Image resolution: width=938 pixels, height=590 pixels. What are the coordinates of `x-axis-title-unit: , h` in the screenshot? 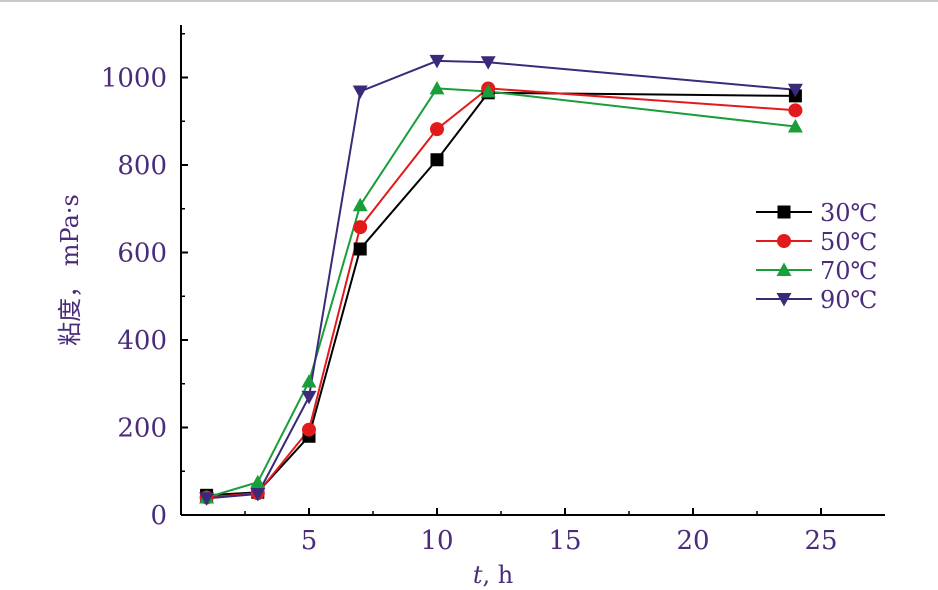 It's located at (497, 575).